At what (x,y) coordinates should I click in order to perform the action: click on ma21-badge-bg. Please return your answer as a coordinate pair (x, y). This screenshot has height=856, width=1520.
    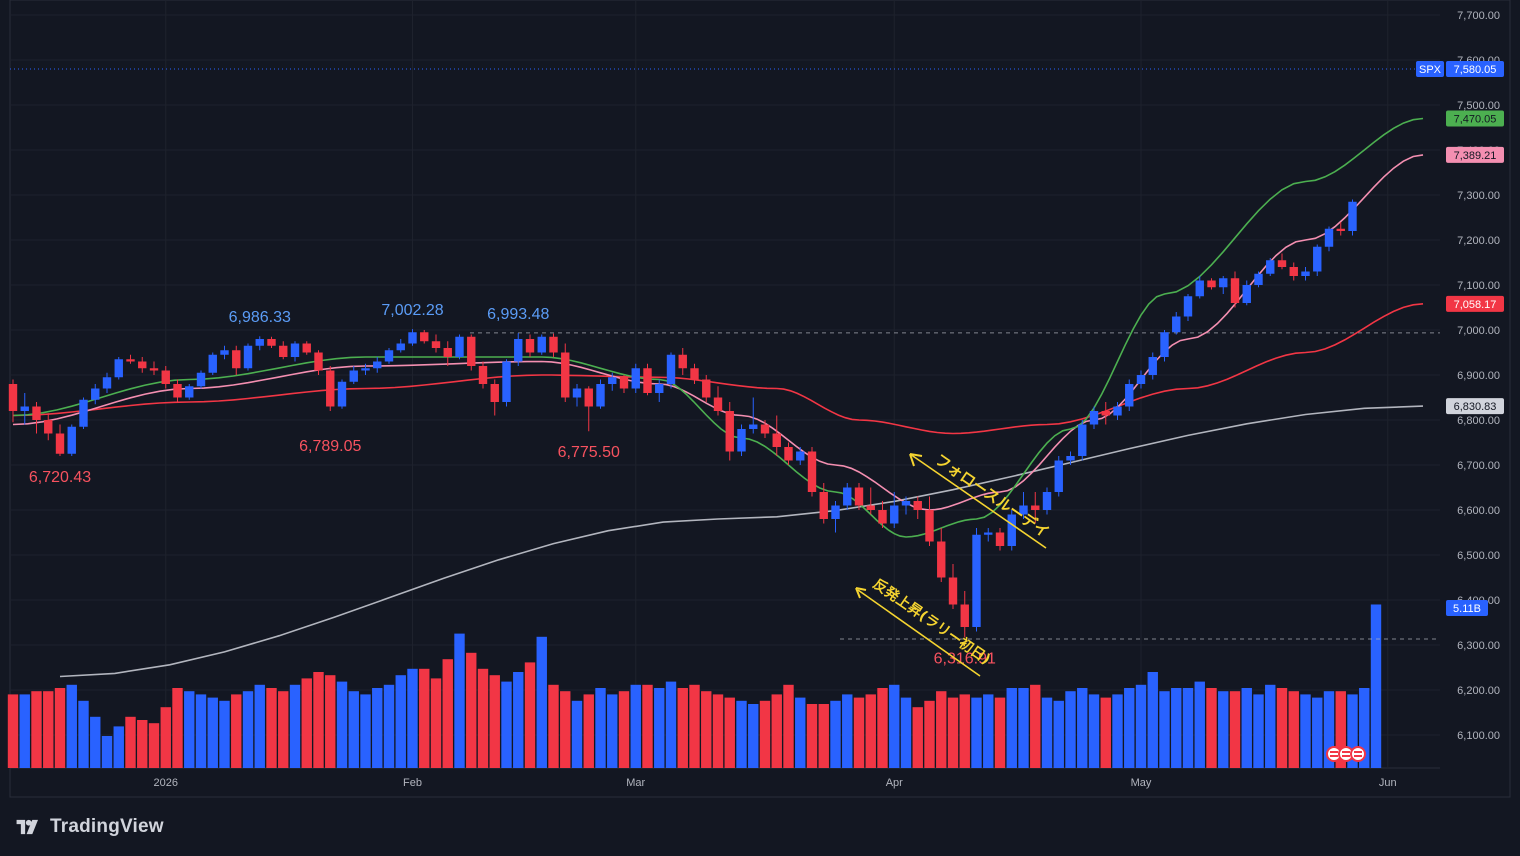
    Looking at the image, I should click on (1475, 154).